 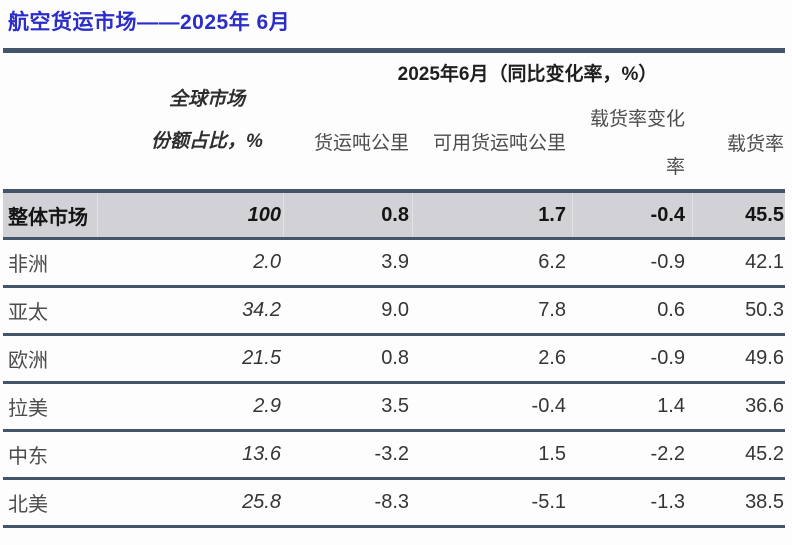 What do you see at coordinates (149, 22) in the screenshot?
I see `page-title: 航空货运市场——2025年 6月` at bounding box center [149, 22].